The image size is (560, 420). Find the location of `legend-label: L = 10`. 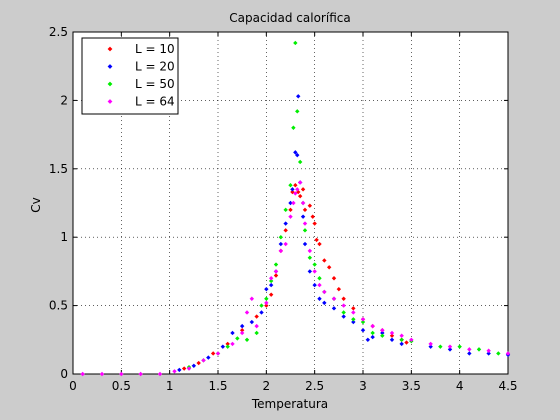

legend-label: L = 10 is located at coordinates (155, 49).